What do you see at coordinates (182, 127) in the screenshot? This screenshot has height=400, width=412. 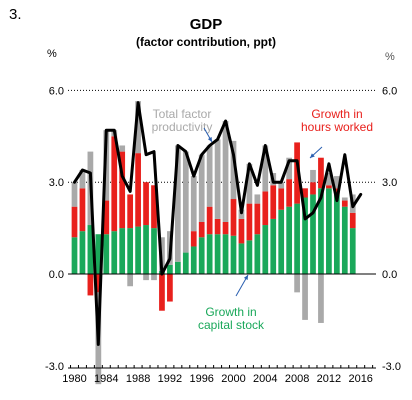 I see `annotation-line: productivity` at bounding box center [182, 127].